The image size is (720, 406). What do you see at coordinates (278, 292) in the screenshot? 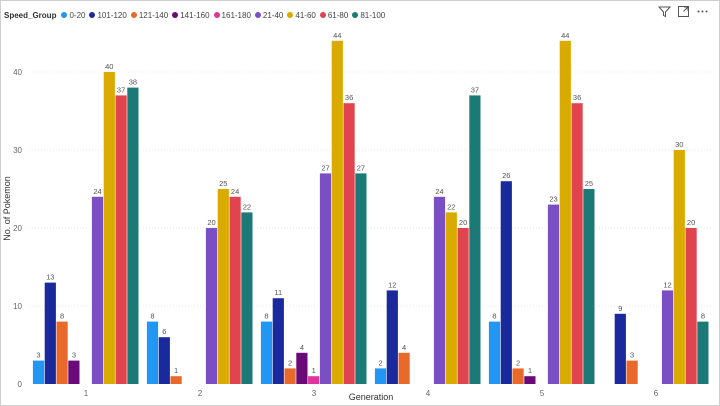
I see `data-label: 11` at bounding box center [278, 292].